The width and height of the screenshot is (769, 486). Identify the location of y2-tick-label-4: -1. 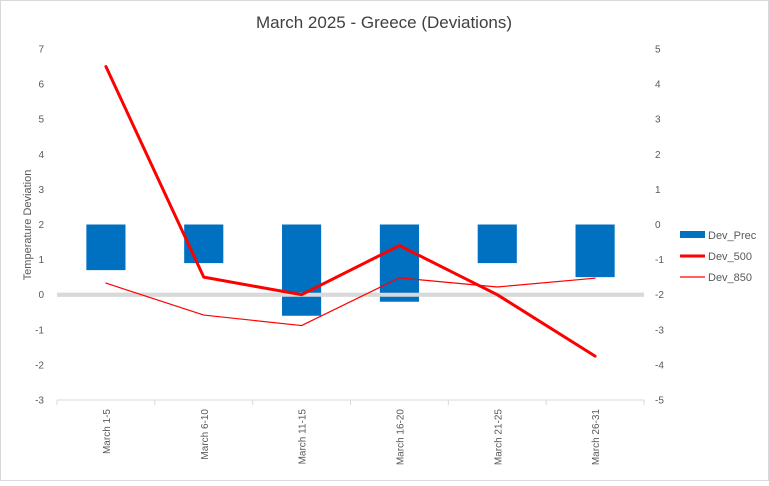
(659, 260).